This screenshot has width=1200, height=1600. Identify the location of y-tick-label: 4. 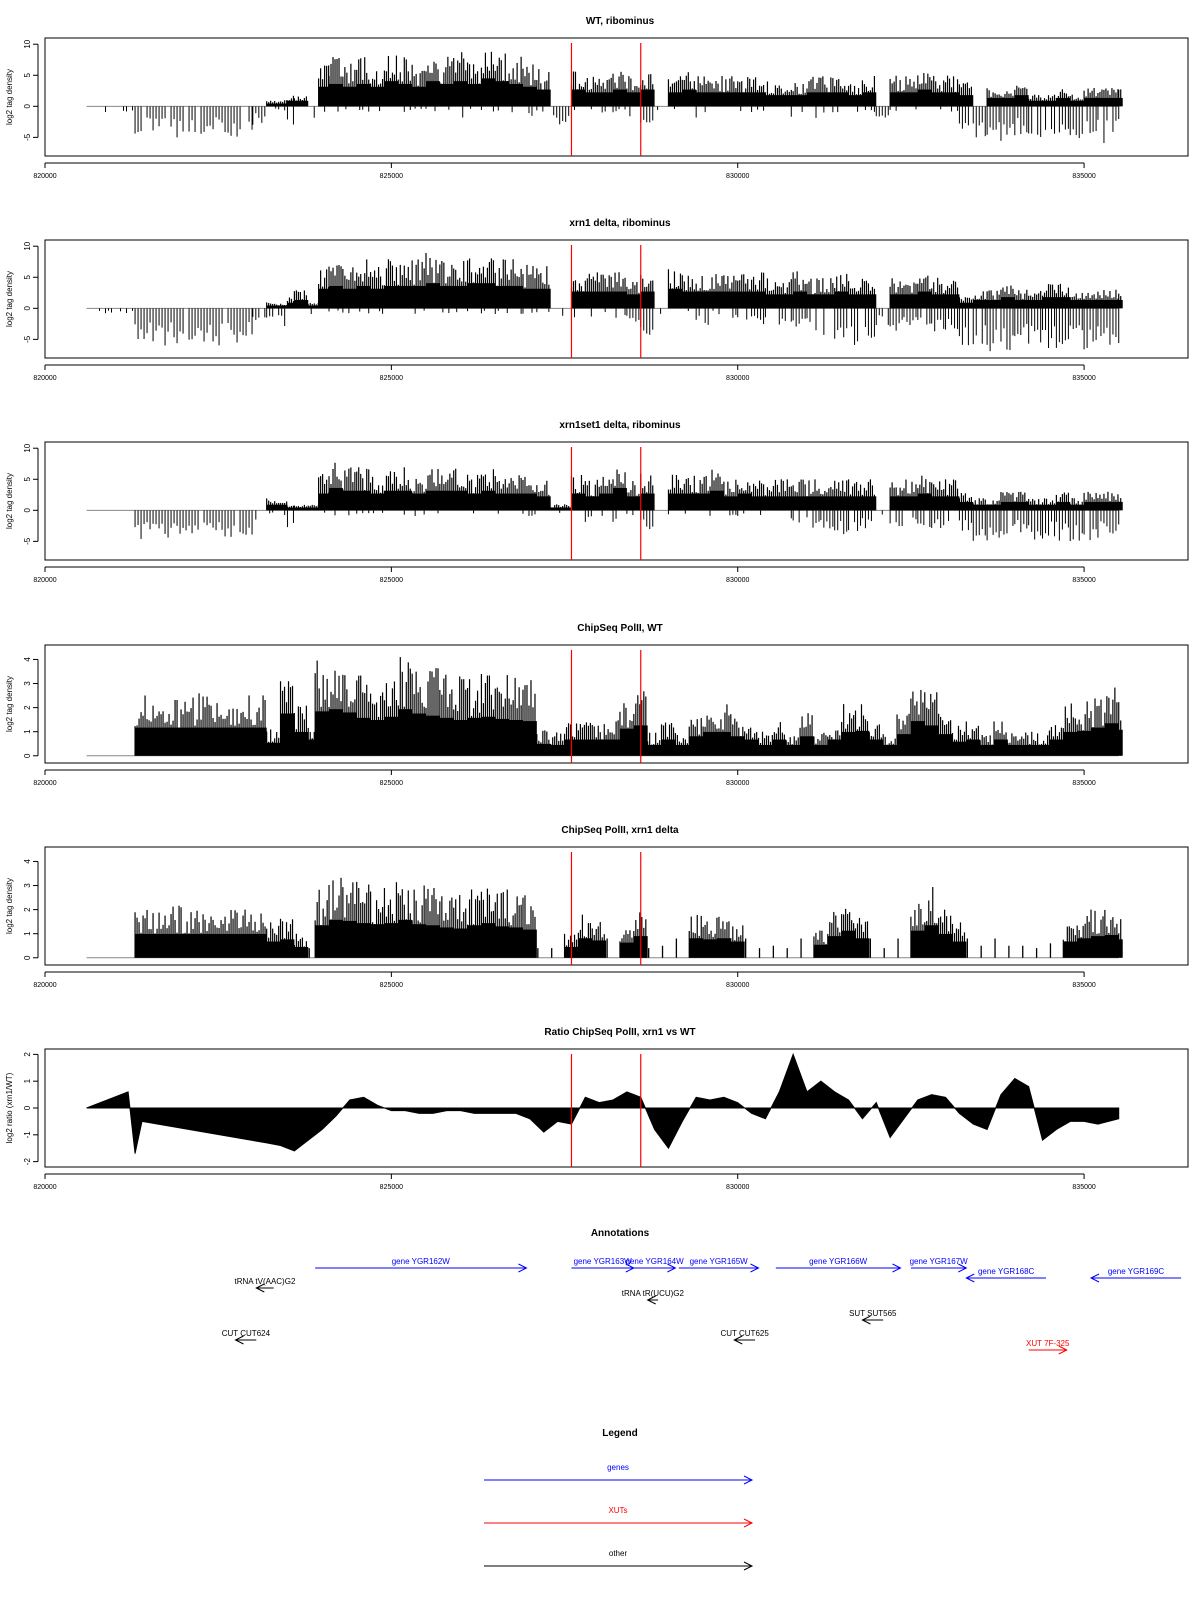
(27, 861).